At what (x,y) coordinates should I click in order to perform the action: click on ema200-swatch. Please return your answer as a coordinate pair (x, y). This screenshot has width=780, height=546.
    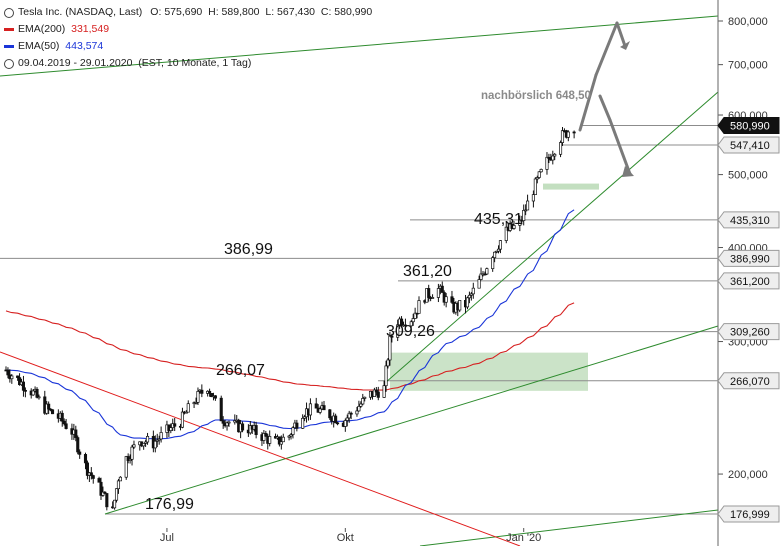
    Looking at the image, I should click on (9, 29).